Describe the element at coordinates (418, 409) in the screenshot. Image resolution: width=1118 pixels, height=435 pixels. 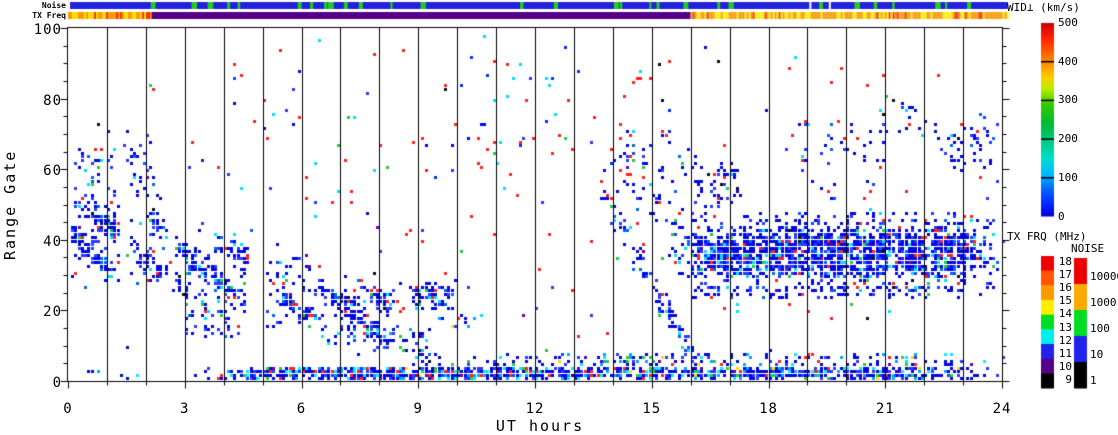
I see `x-axis-tick-label: 9` at that location.